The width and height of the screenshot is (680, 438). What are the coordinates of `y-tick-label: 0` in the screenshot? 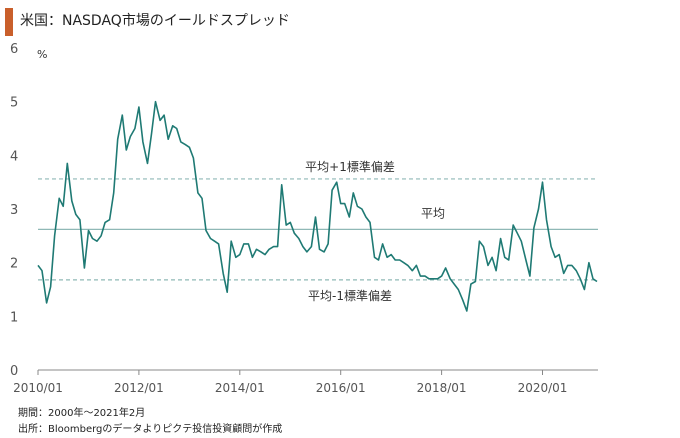 It's located at (14, 371).